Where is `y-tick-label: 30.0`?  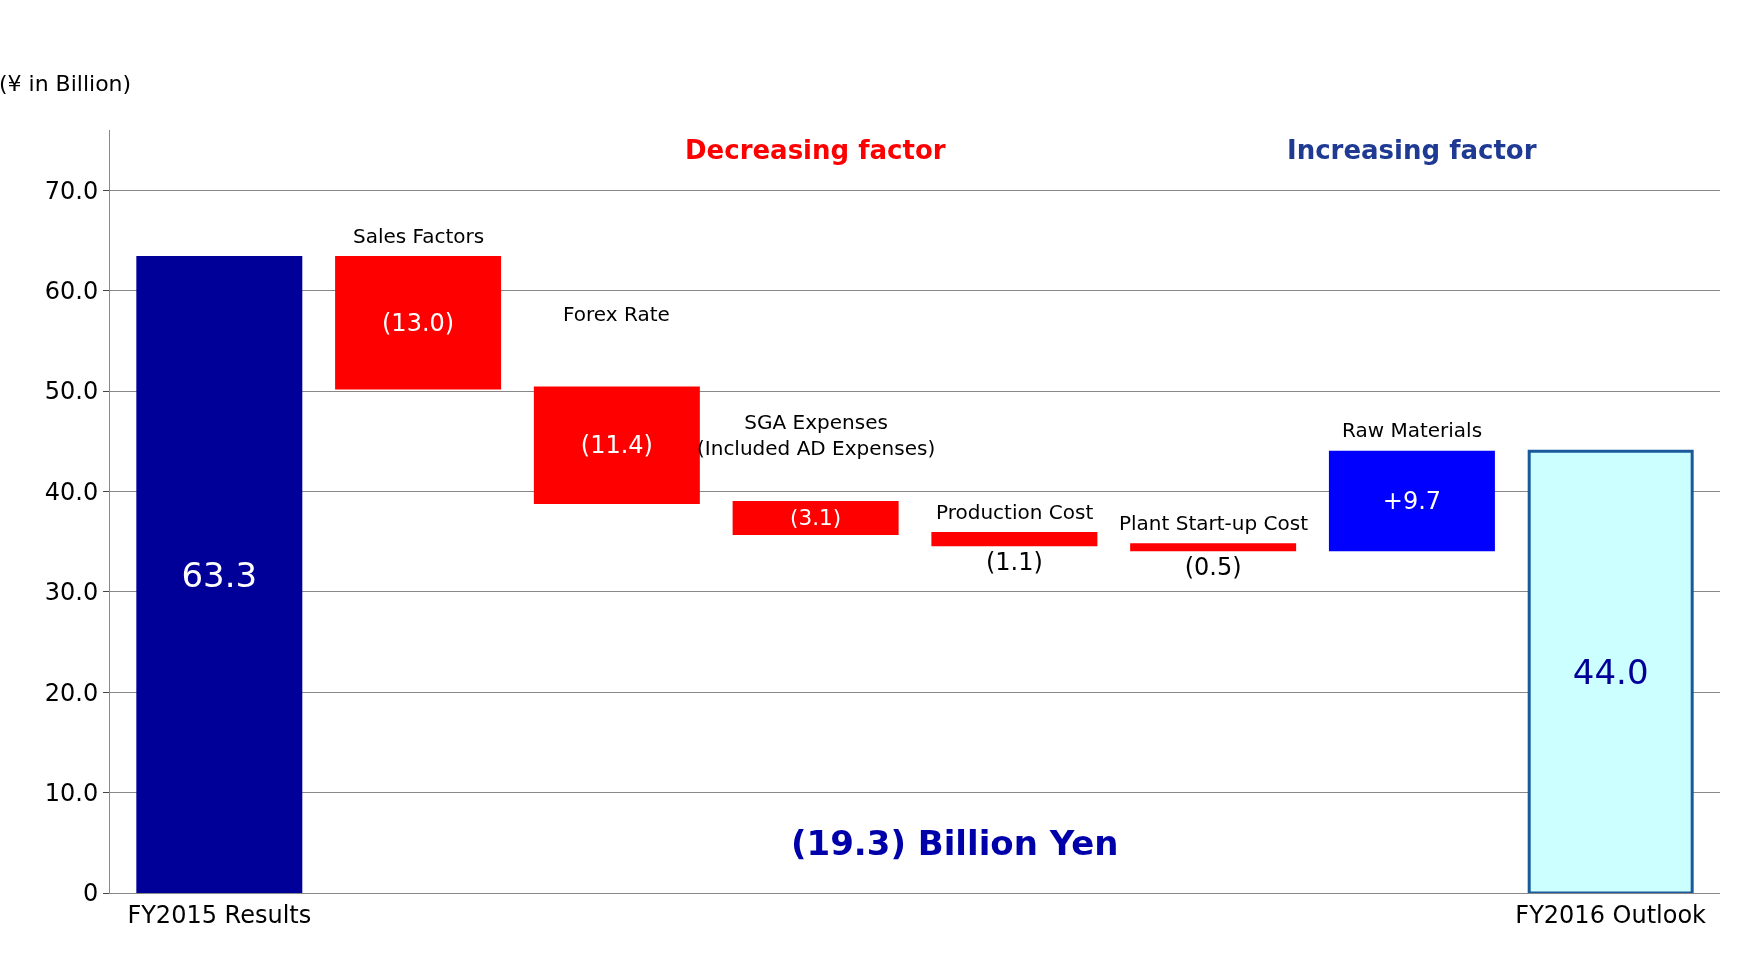
y-tick-label: 30.0 is located at coordinates (71, 592).